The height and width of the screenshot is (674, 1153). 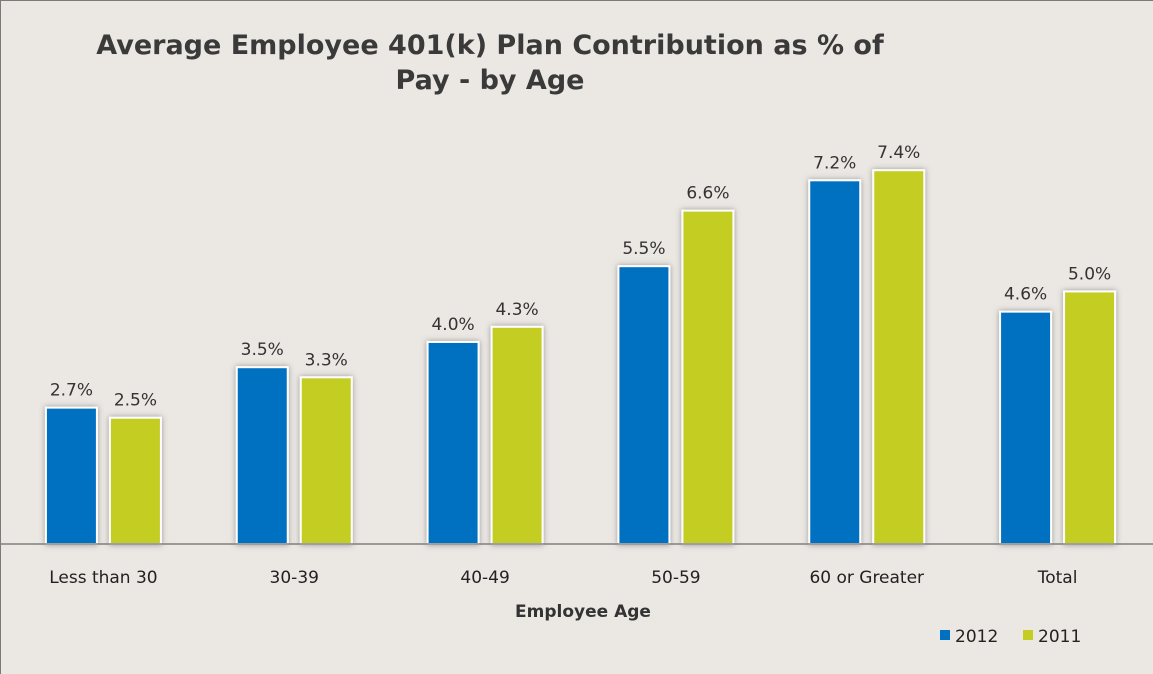 What do you see at coordinates (1059, 637) in the screenshot?
I see `legend-label-2011: 2011` at bounding box center [1059, 637].